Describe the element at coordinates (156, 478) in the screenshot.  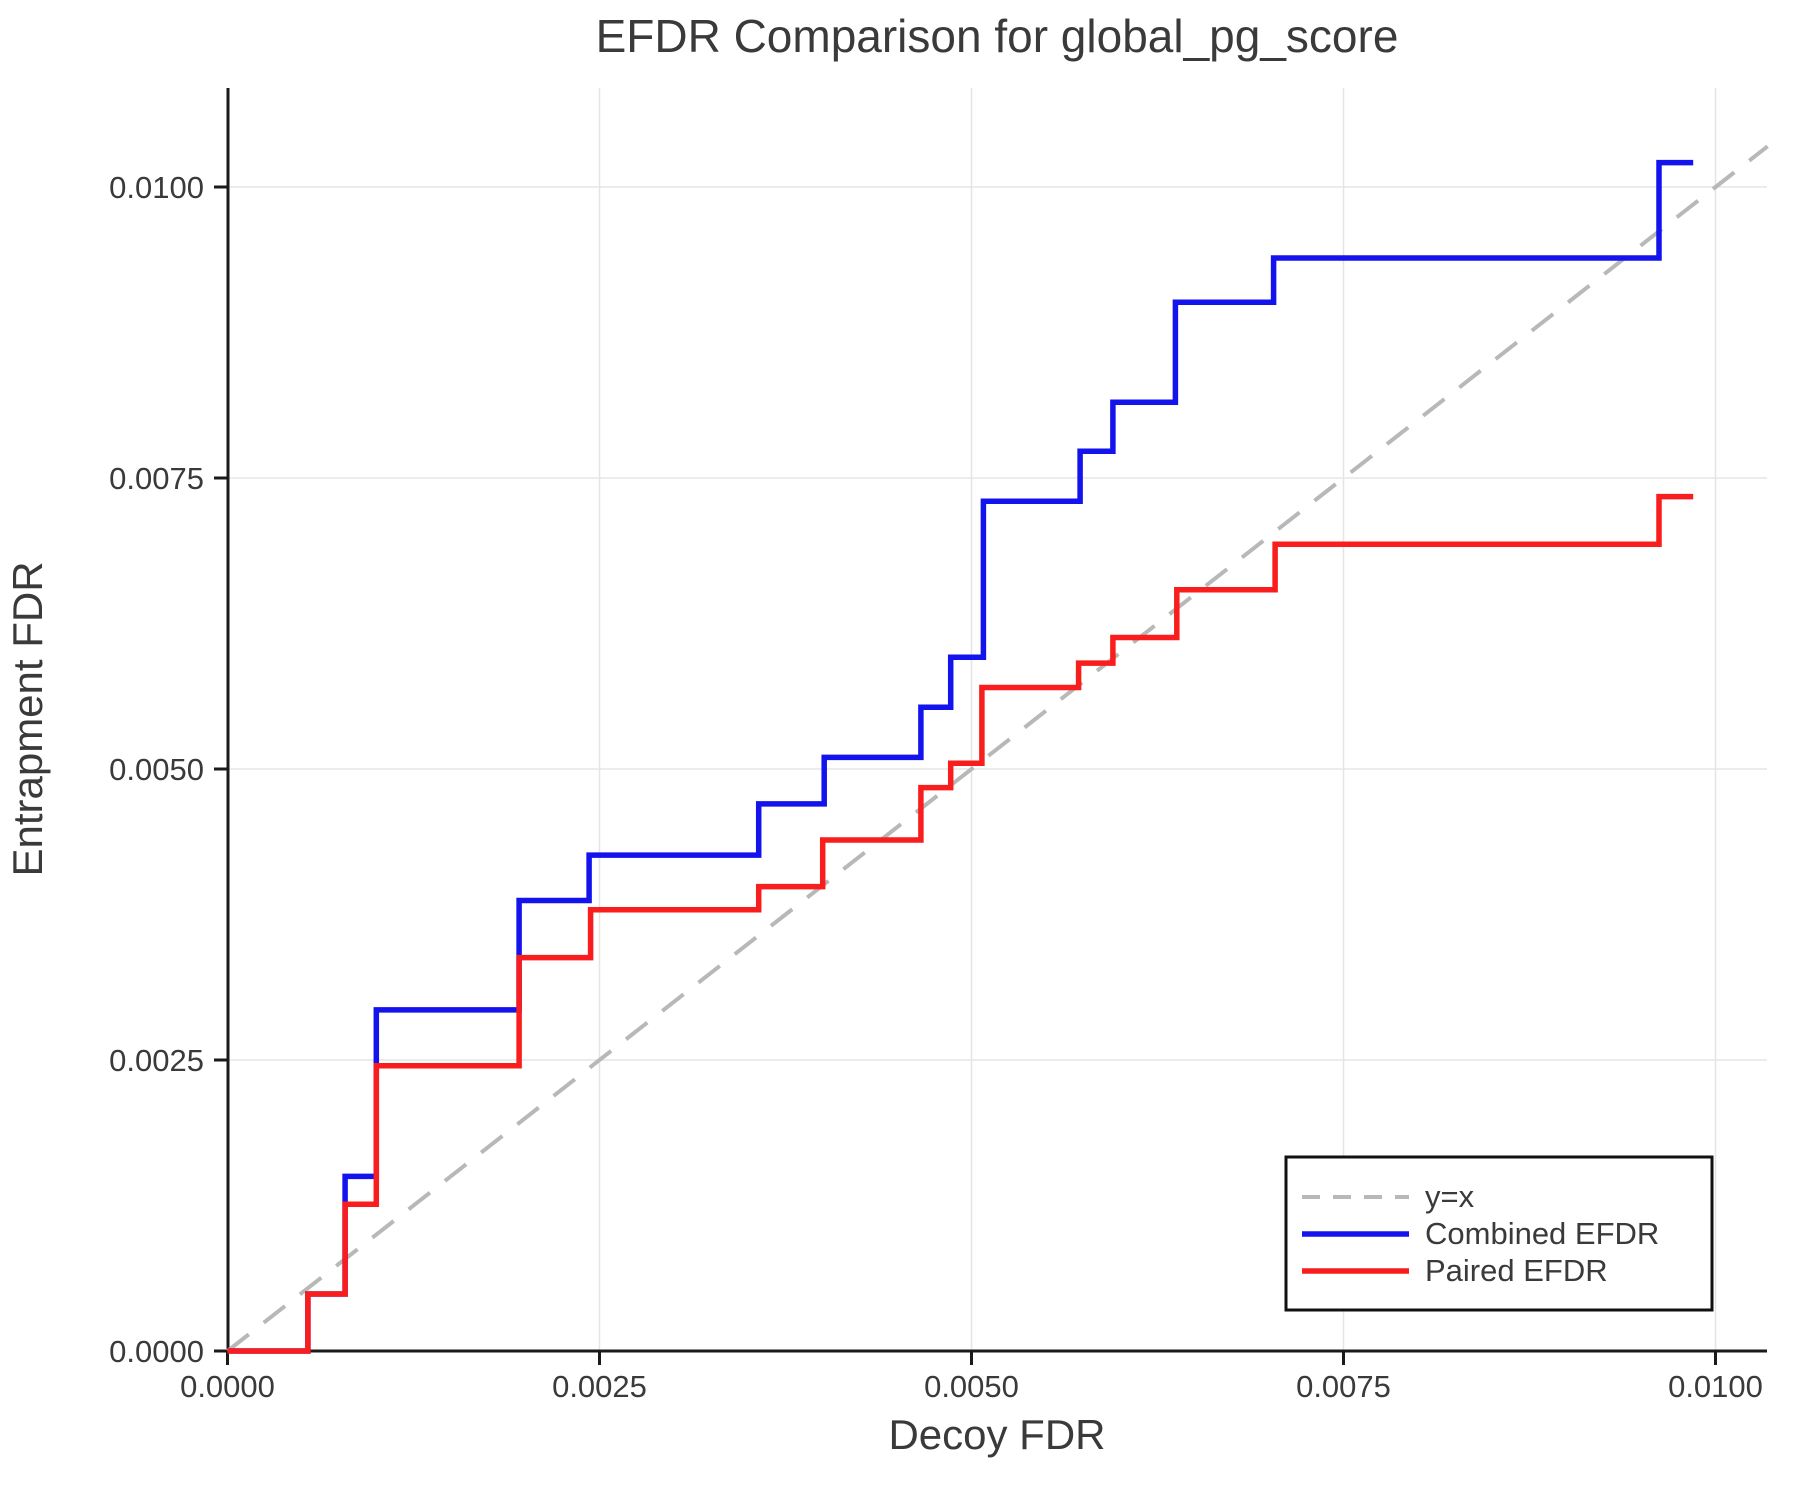
I see `y-tick-label: 0.0075` at that location.